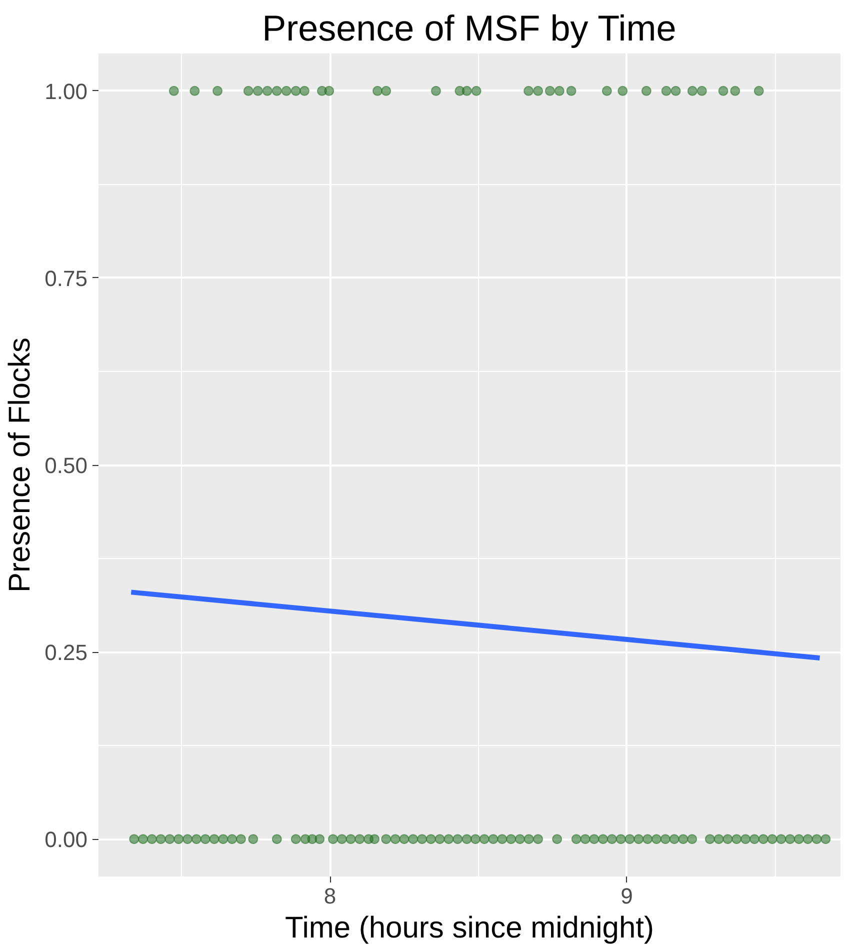  Describe the element at coordinates (20, 465) in the screenshot. I see `y-axis-title: Presence of Flocks` at that location.